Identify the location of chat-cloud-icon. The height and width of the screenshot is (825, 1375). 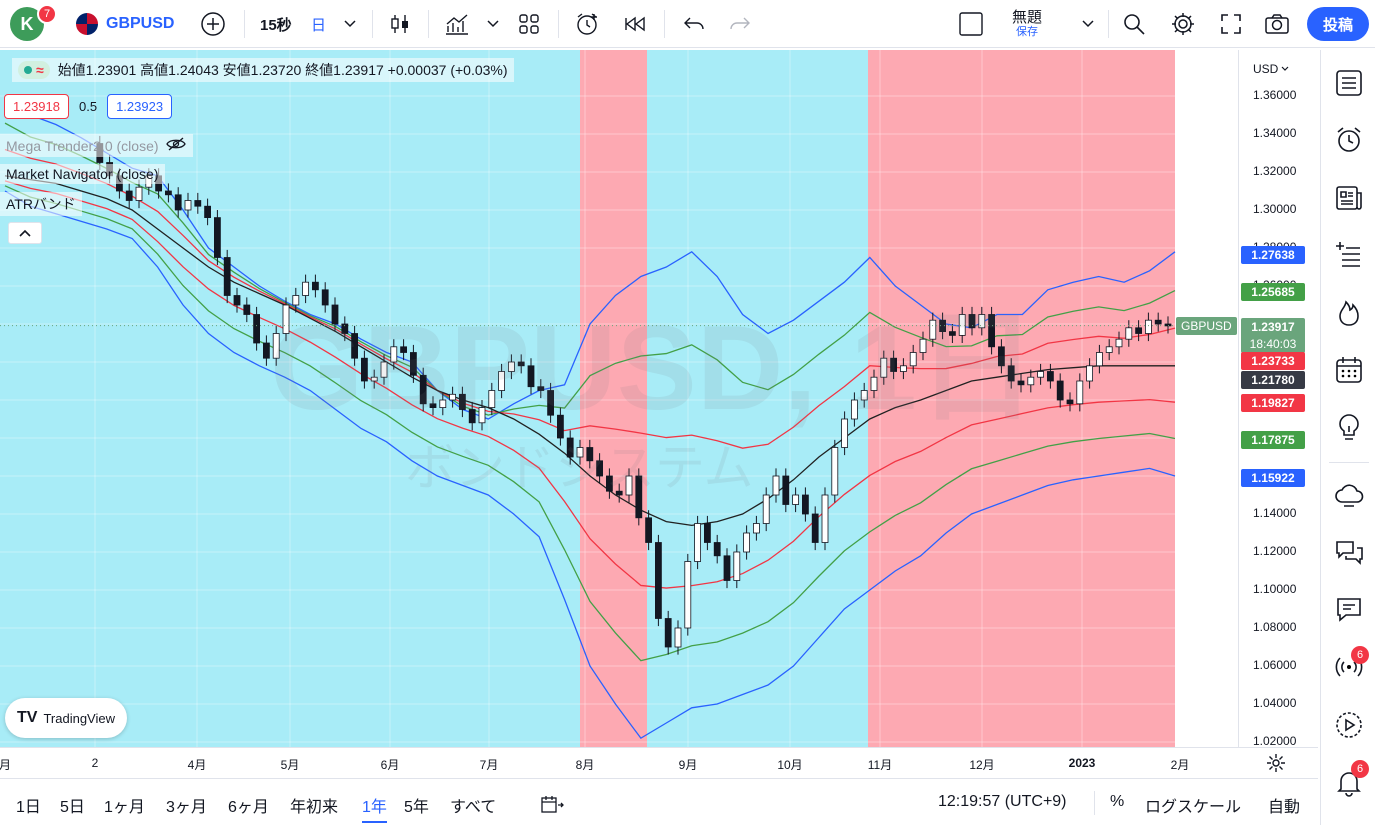
(1349, 495).